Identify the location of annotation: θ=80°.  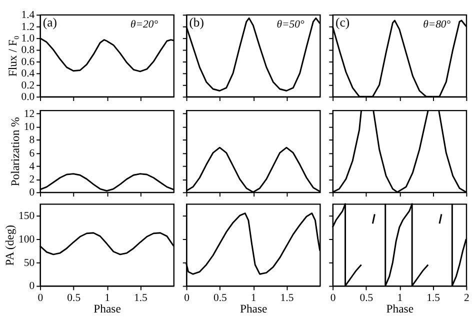
(437, 24).